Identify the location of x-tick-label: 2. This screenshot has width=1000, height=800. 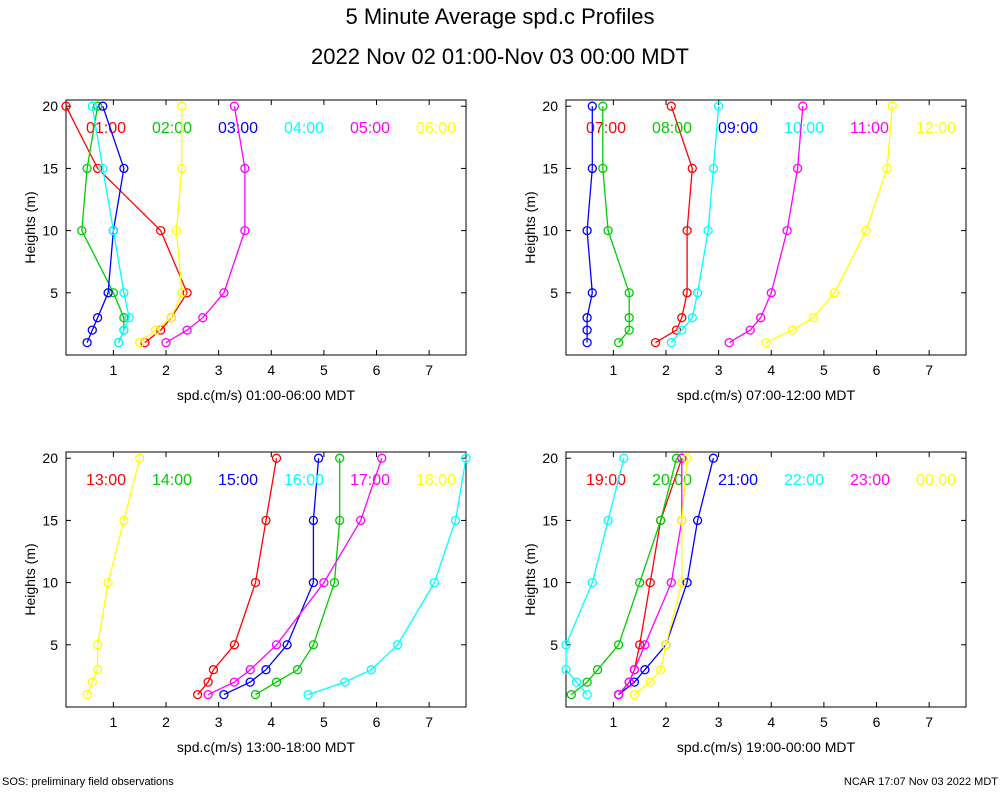
(666, 370).